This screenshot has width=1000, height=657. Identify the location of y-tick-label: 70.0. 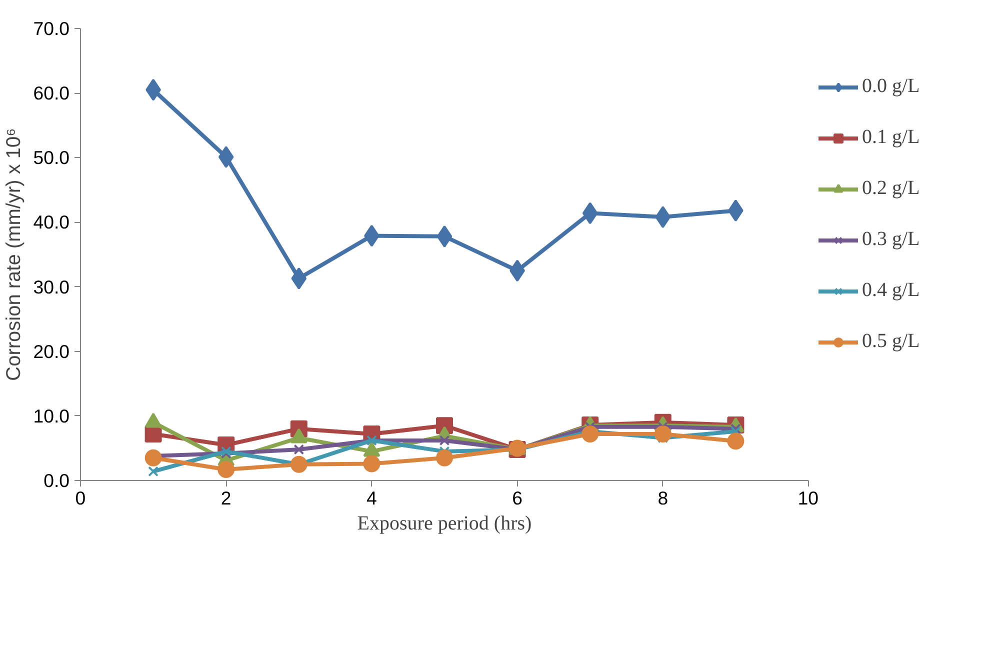
(51, 28).